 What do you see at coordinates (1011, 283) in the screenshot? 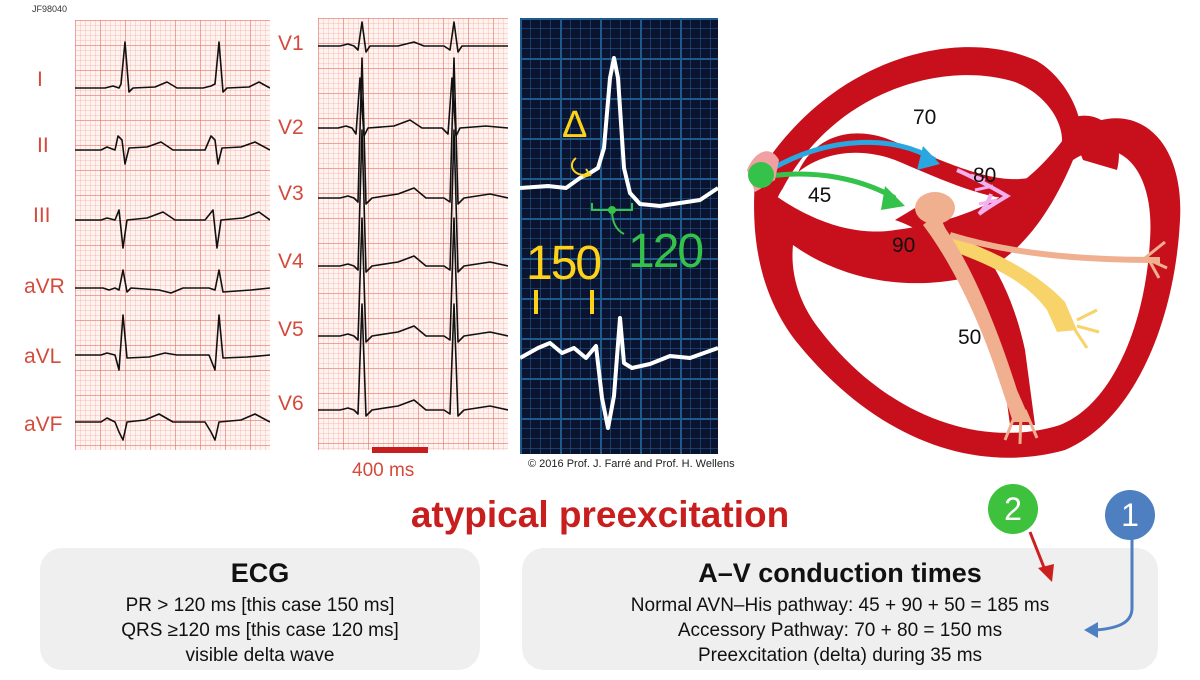
I see `left-bundle-branch` at bounding box center [1011, 283].